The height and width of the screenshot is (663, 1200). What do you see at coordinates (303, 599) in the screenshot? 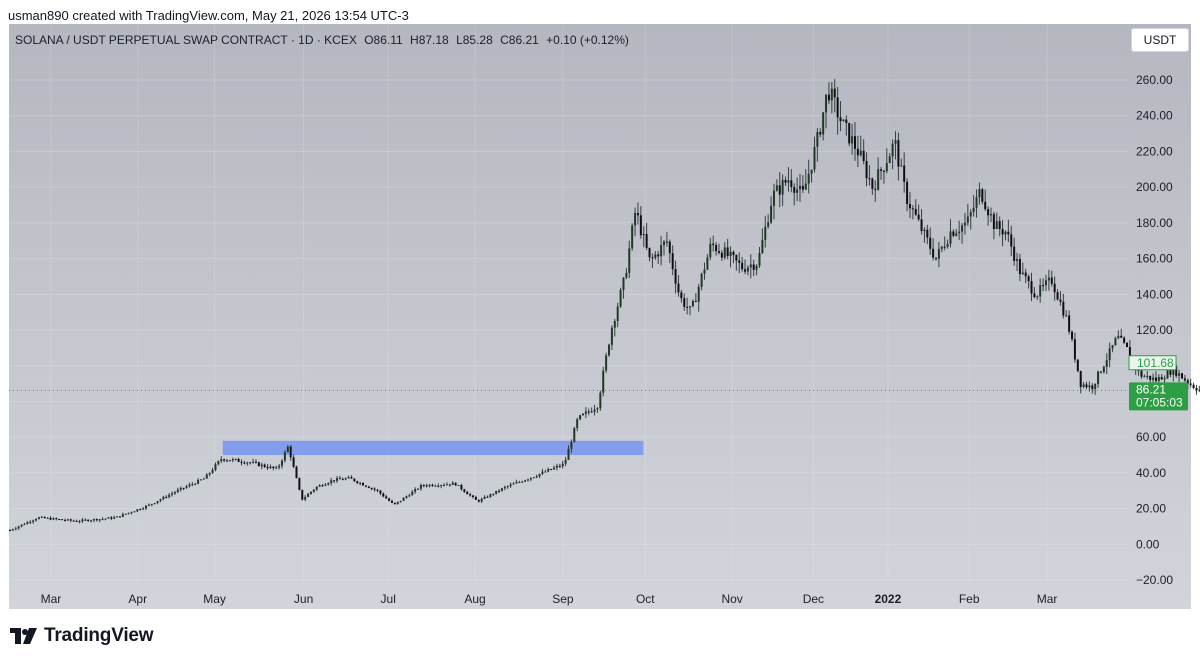
I see `x-tick-label: Jun` at bounding box center [303, 599].